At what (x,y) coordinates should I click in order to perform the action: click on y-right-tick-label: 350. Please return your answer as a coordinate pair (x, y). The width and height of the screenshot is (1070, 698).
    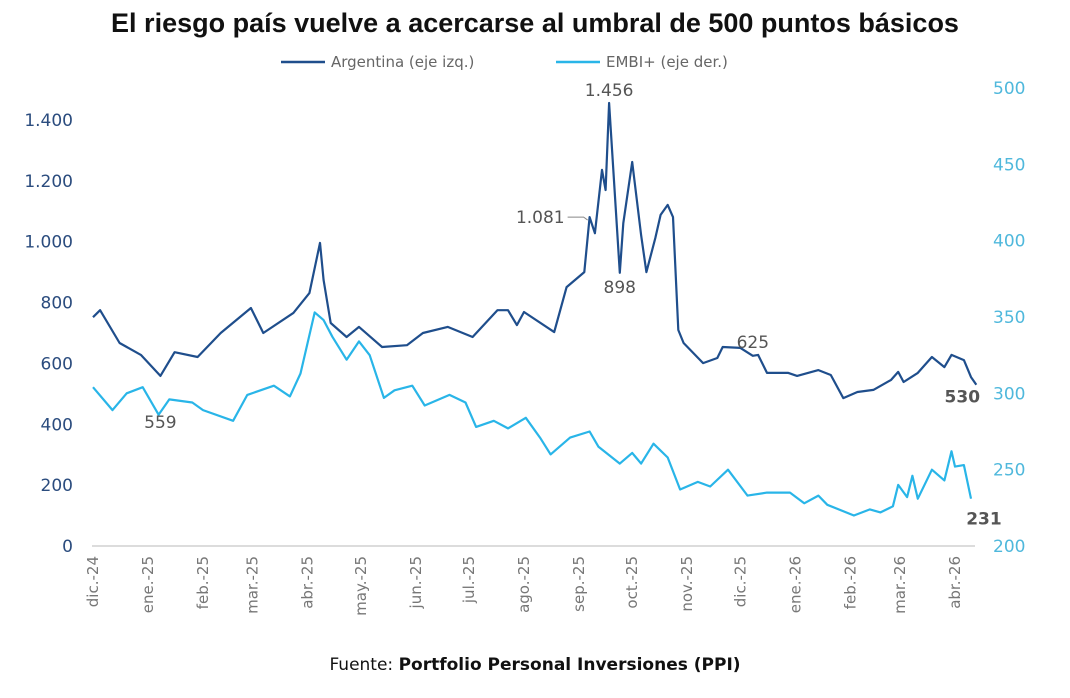
    Looking at the image, I should click on (1009, 318).